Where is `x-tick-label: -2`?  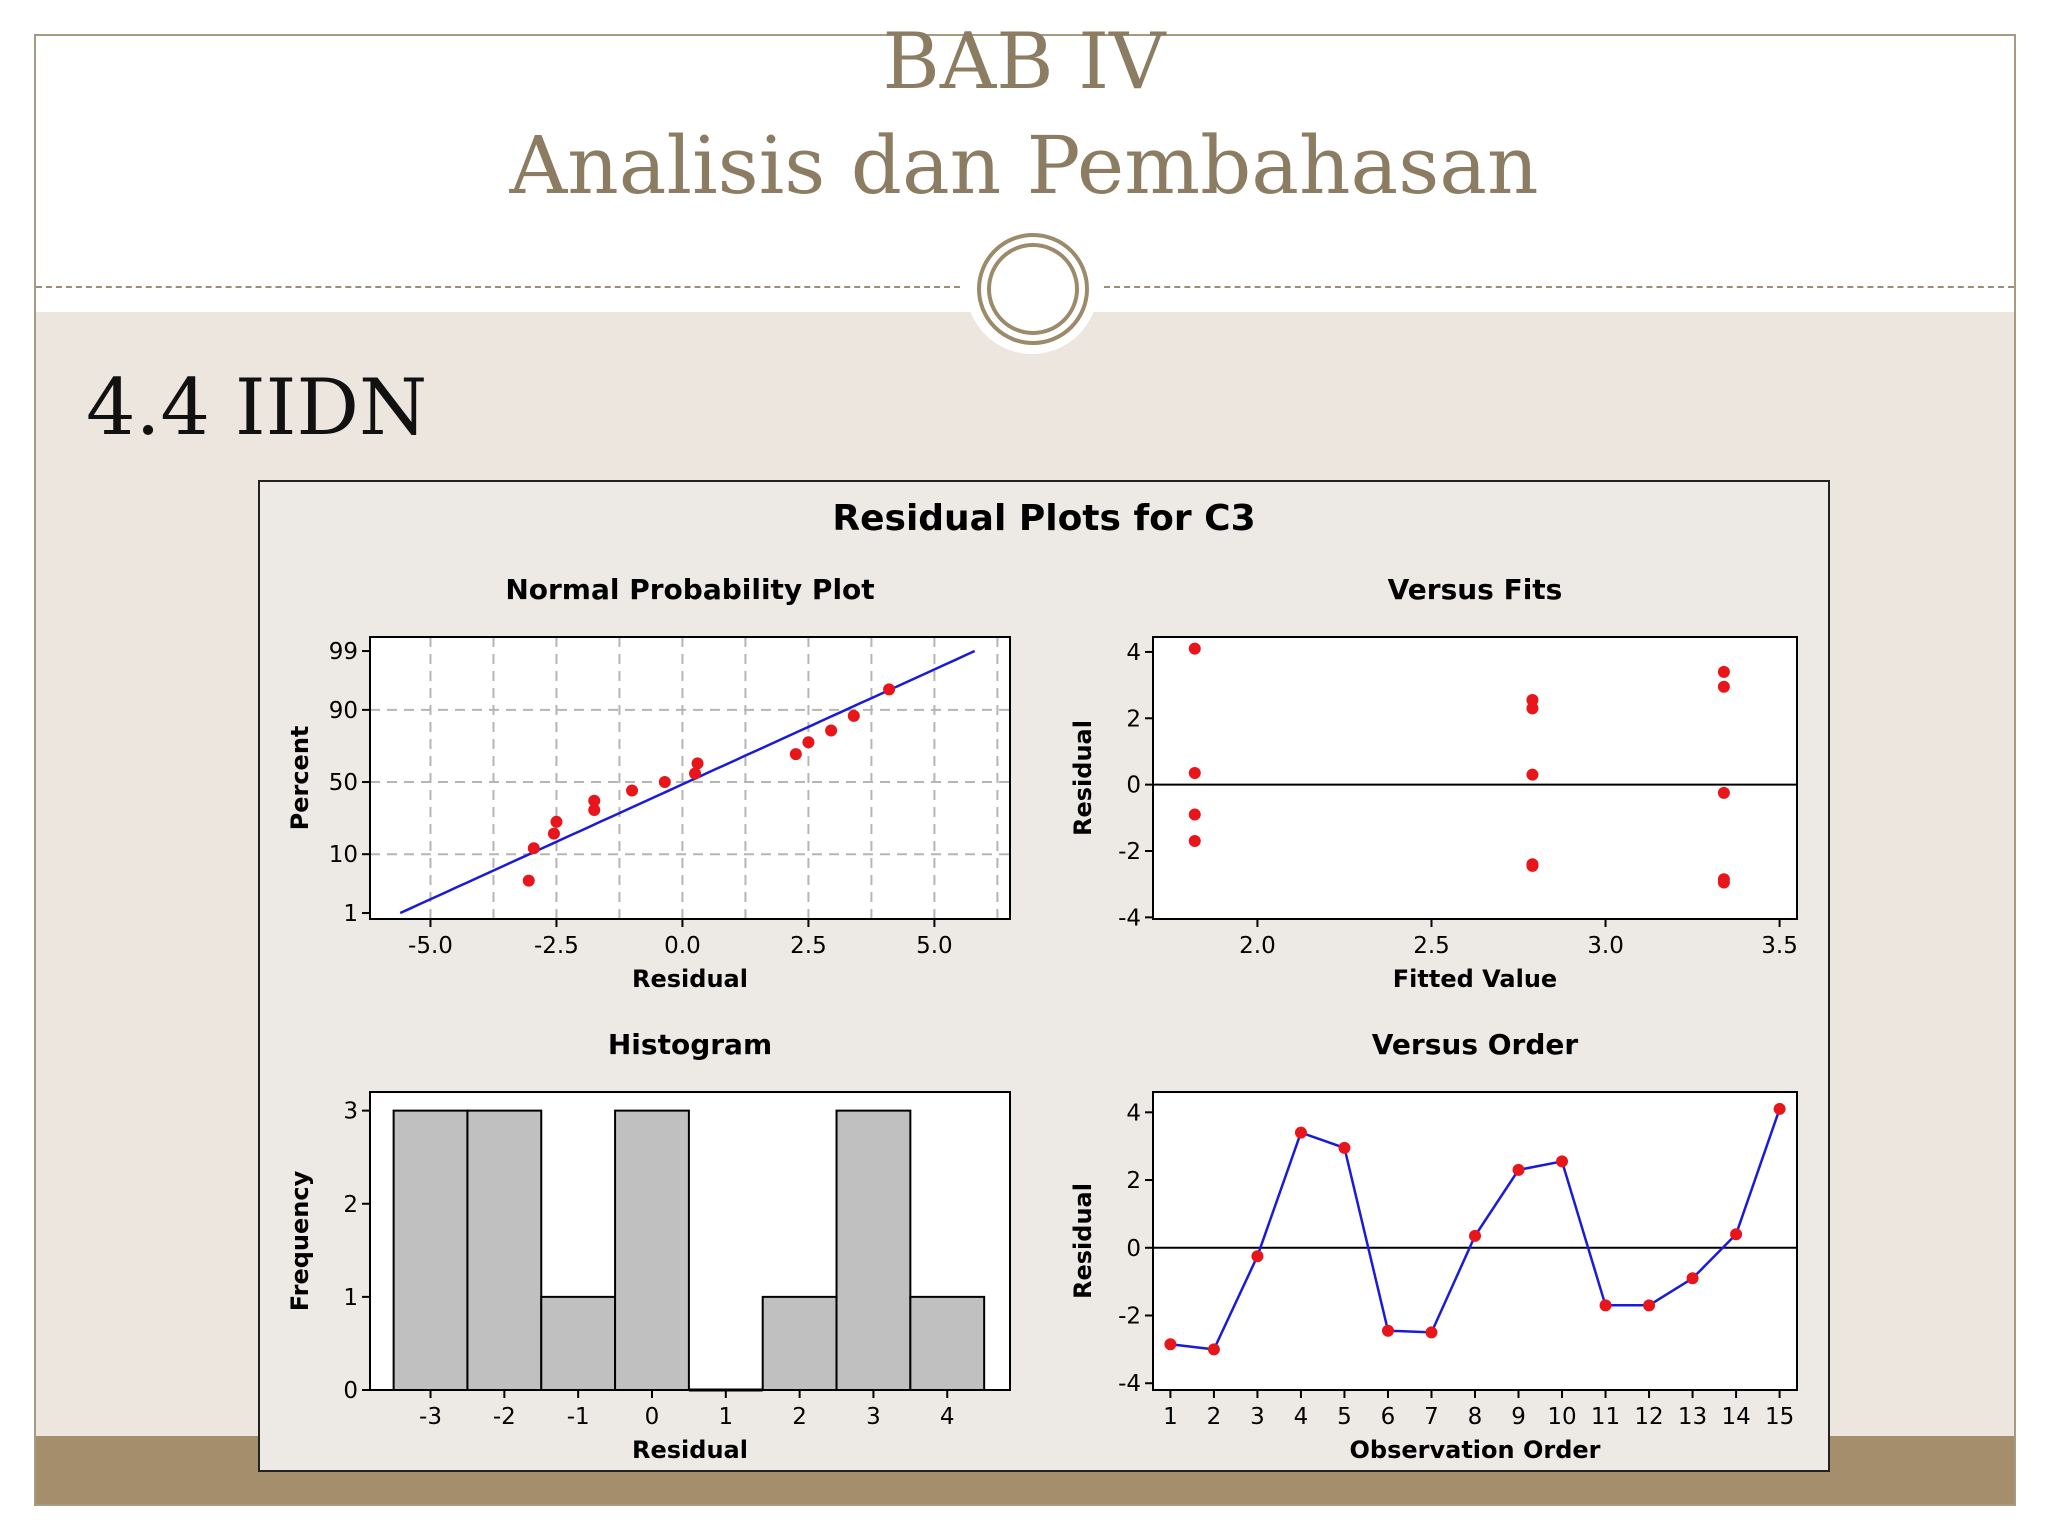
x-tick-label: -2 is located at coordinates (504, 1417).